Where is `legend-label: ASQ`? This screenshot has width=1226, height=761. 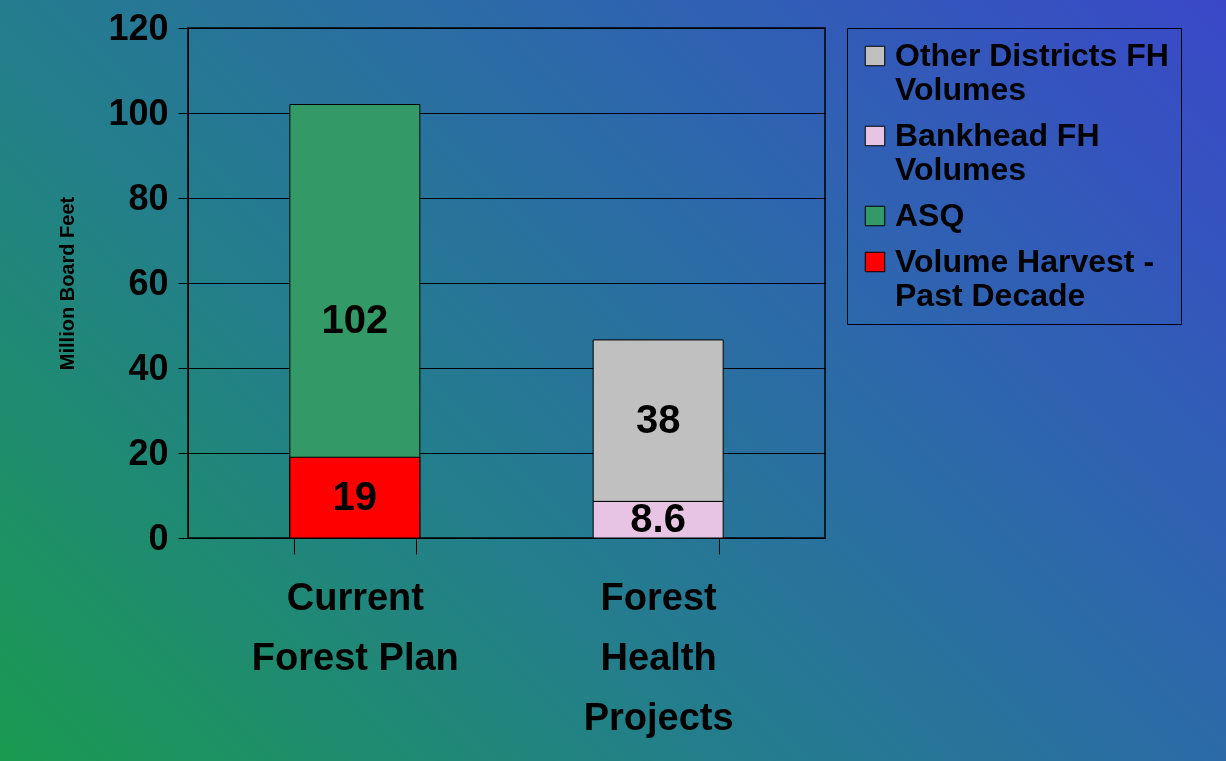
legend-label: ASQ is located at coordinates (930, 215).